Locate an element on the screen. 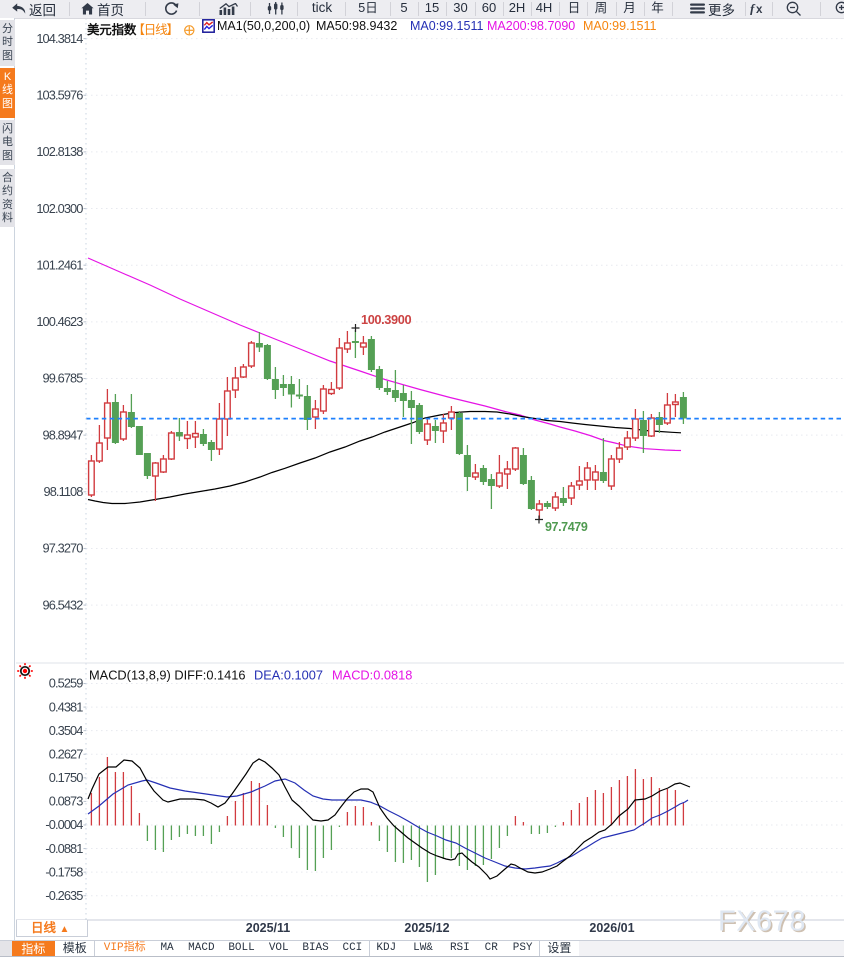 Image resolution: width=844 pixels, height=957 pixels. svg-text: 0.2627 is located at coordinates (66, 753).